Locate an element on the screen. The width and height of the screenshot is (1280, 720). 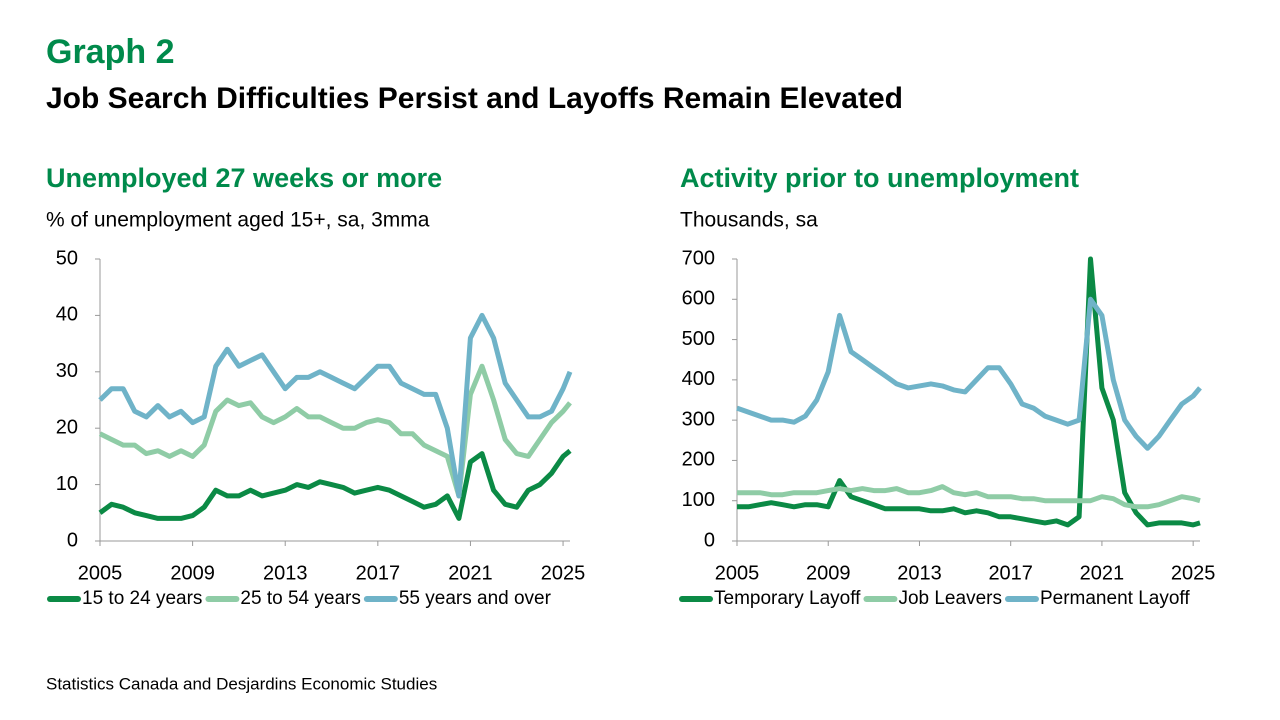
y-tick-label: 500 is located at coordinates (698, 339).